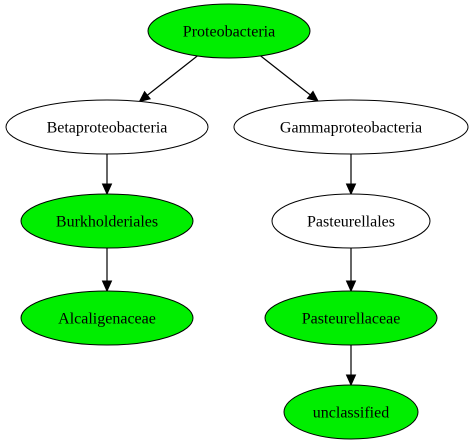 This screenshot has height=443, width=475. I want to click on node-label: Alcaligenaceae, so click(107, 319).